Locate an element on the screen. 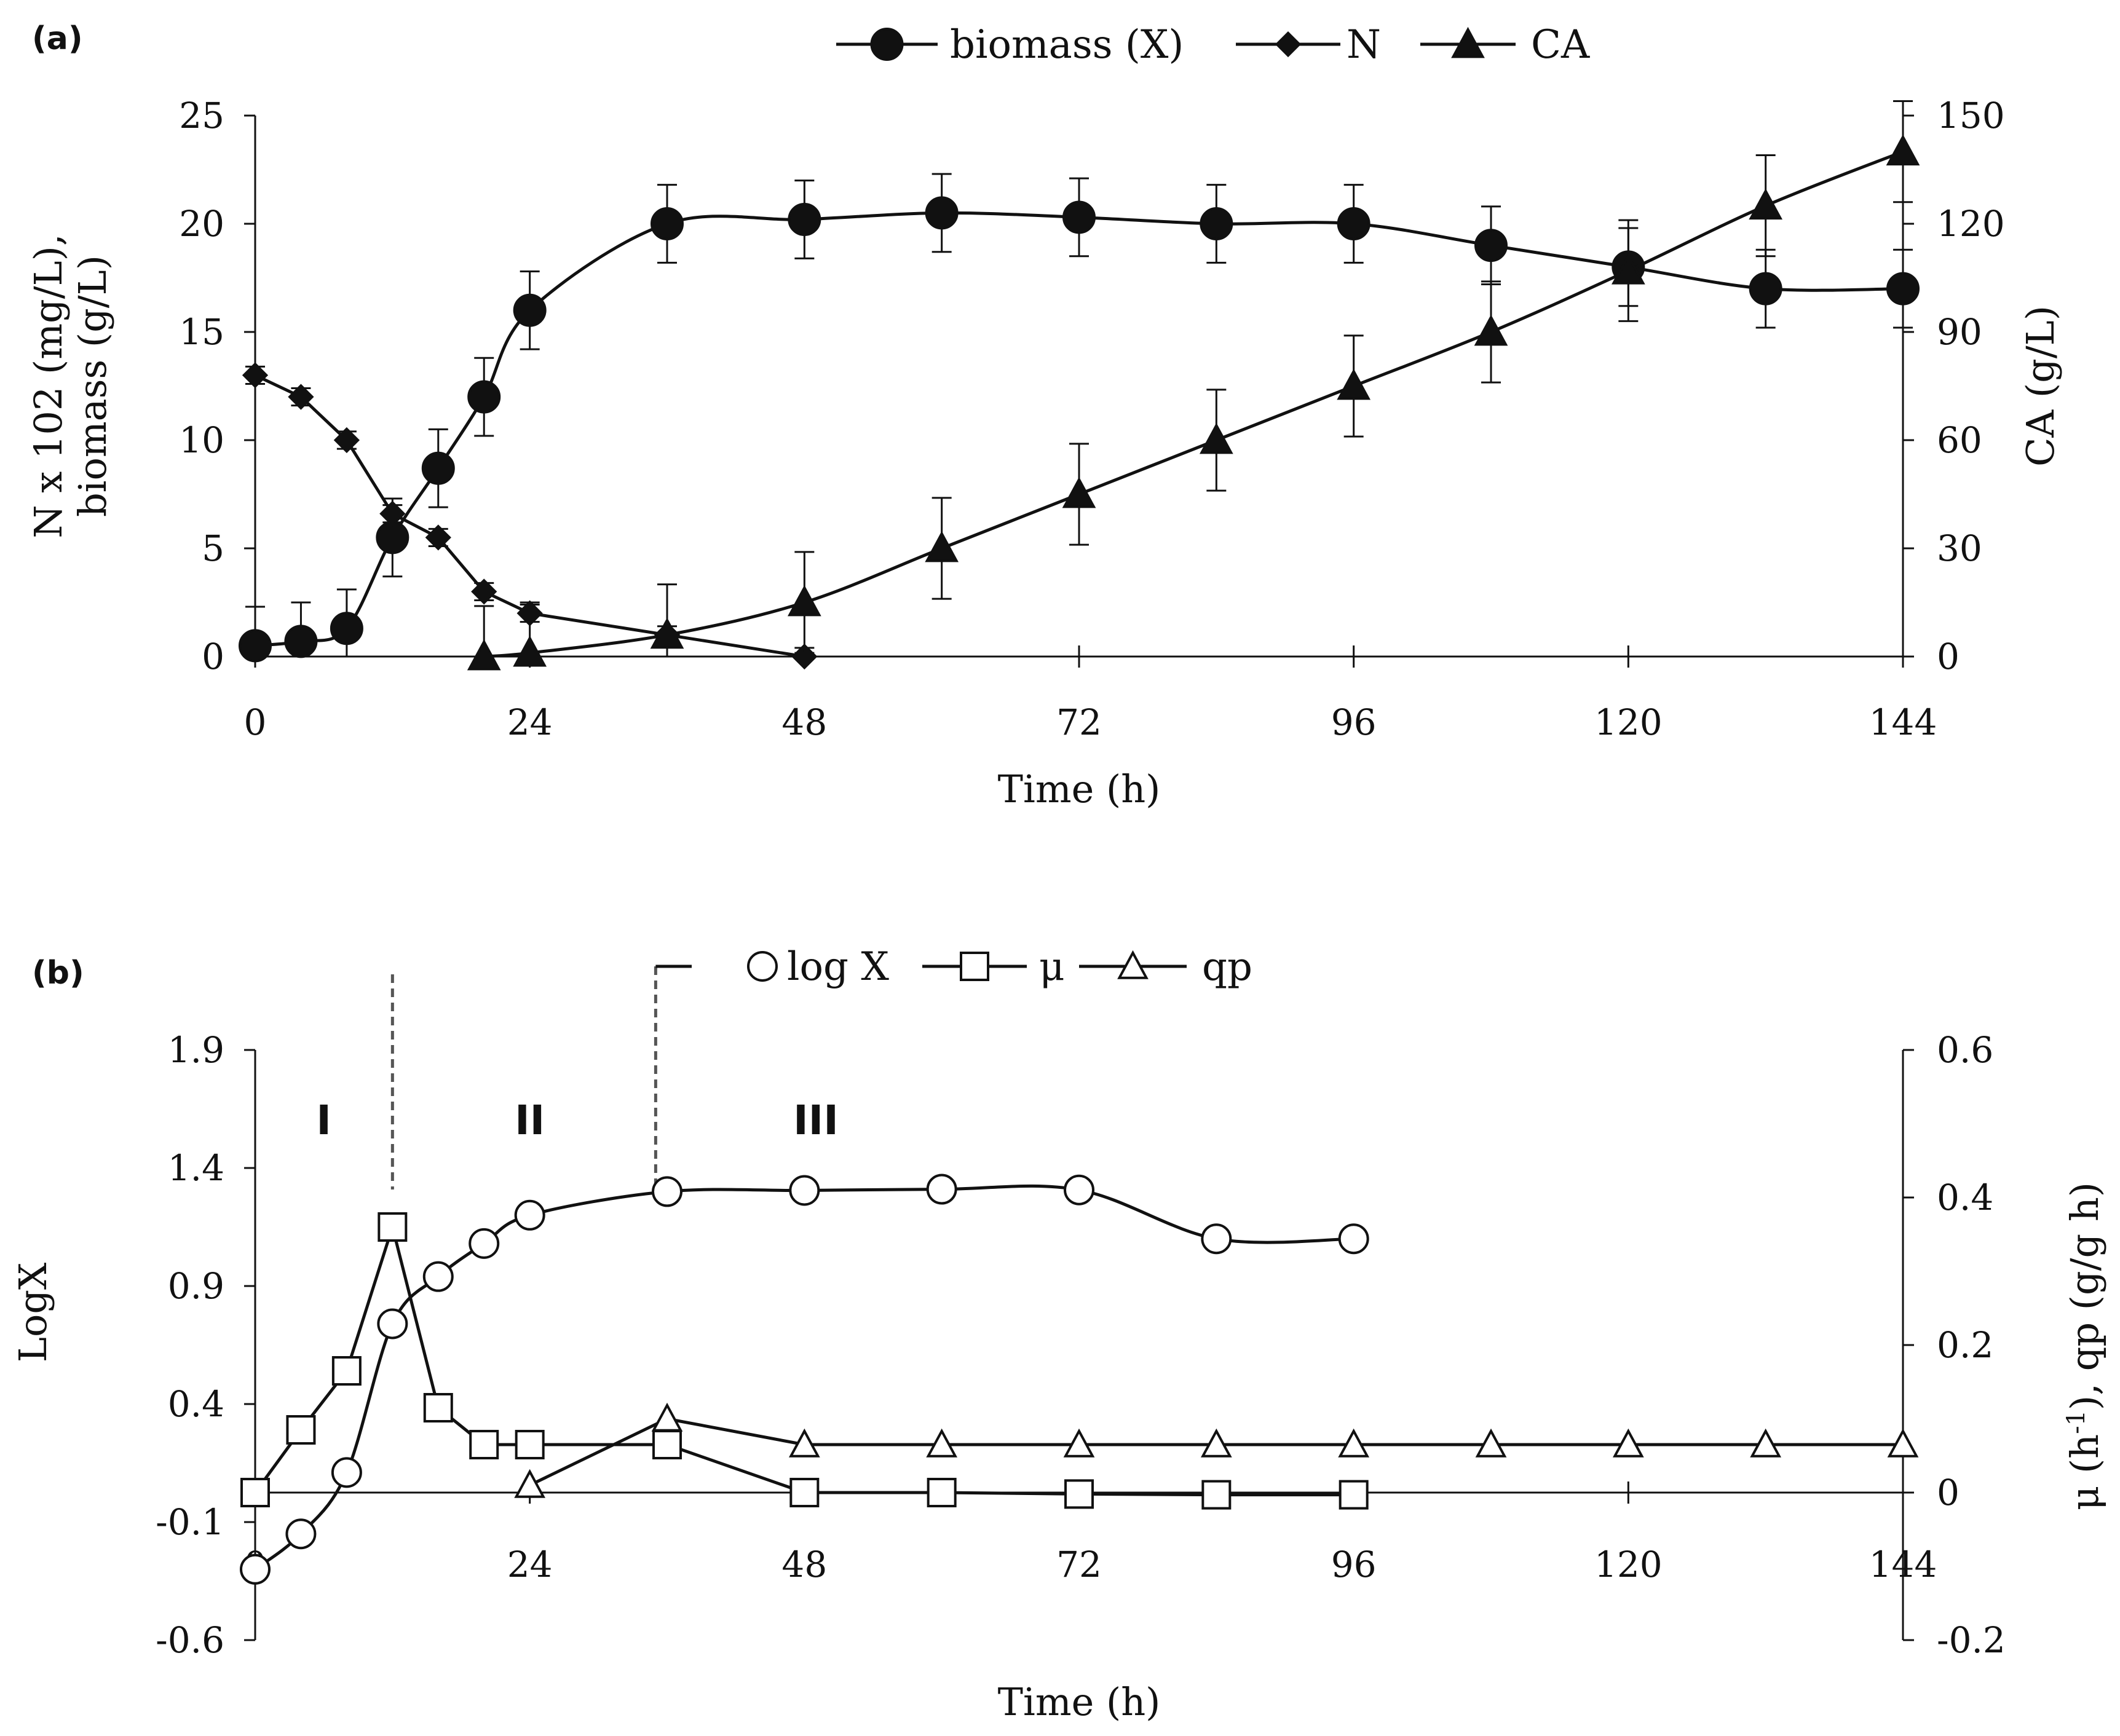  left-y-tick-label: -0.6 is located at coordinates (190, 1640).